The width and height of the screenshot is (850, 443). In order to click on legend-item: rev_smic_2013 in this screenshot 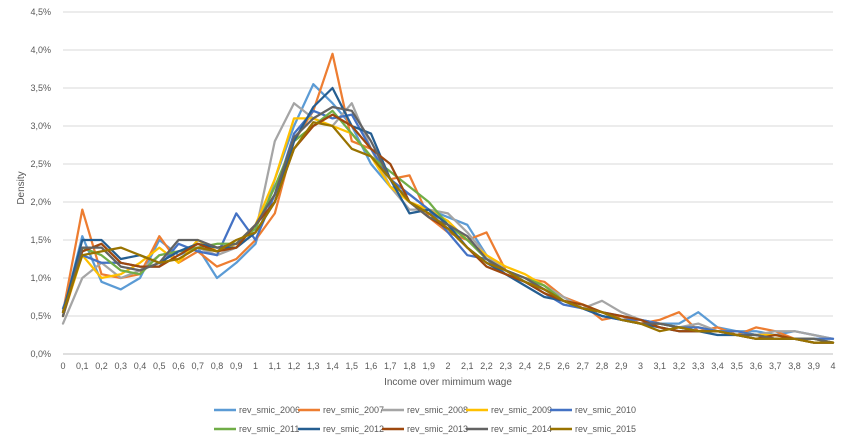, I will do `click(425, 429)`.